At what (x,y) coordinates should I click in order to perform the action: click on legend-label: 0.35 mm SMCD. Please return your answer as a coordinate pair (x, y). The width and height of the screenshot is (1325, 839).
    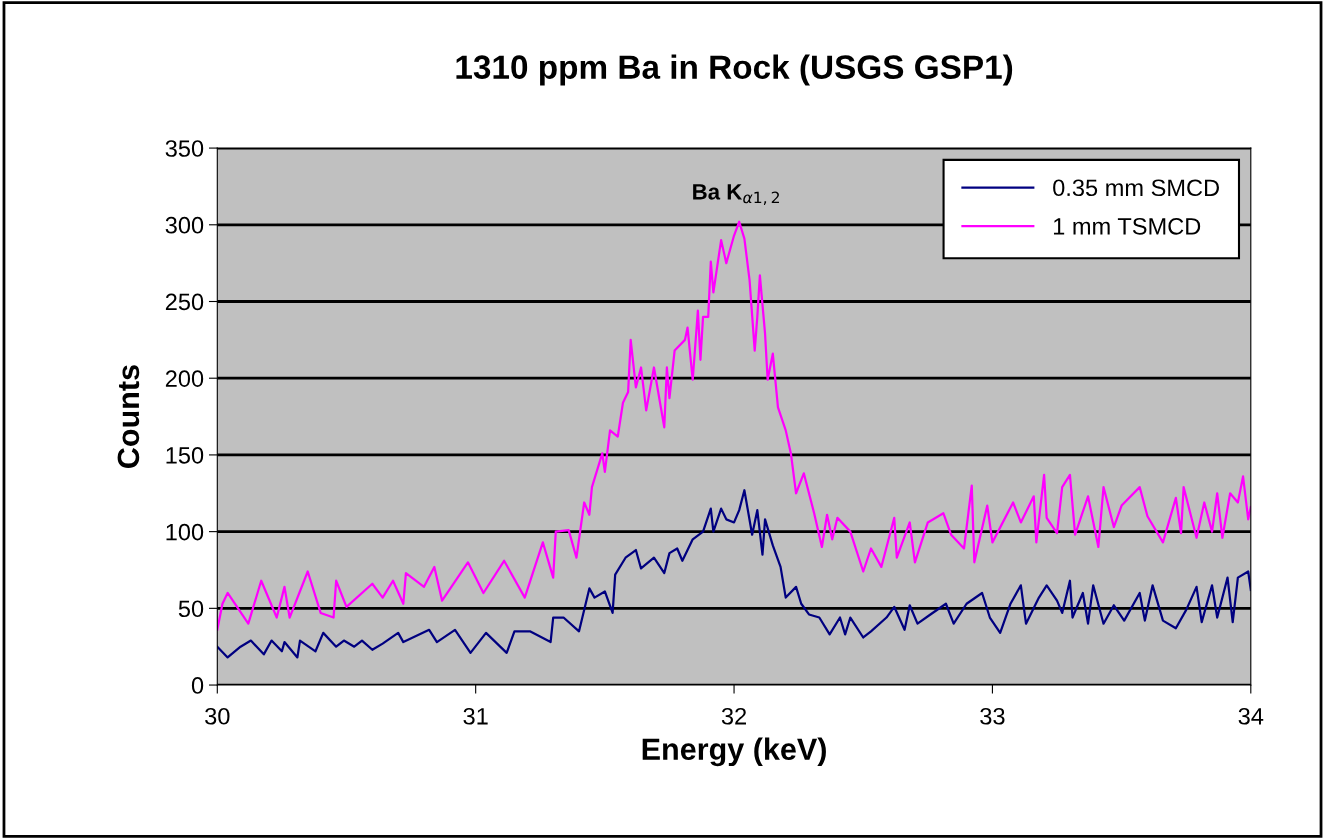
    Looking at the image, I should click on (1136, 188).